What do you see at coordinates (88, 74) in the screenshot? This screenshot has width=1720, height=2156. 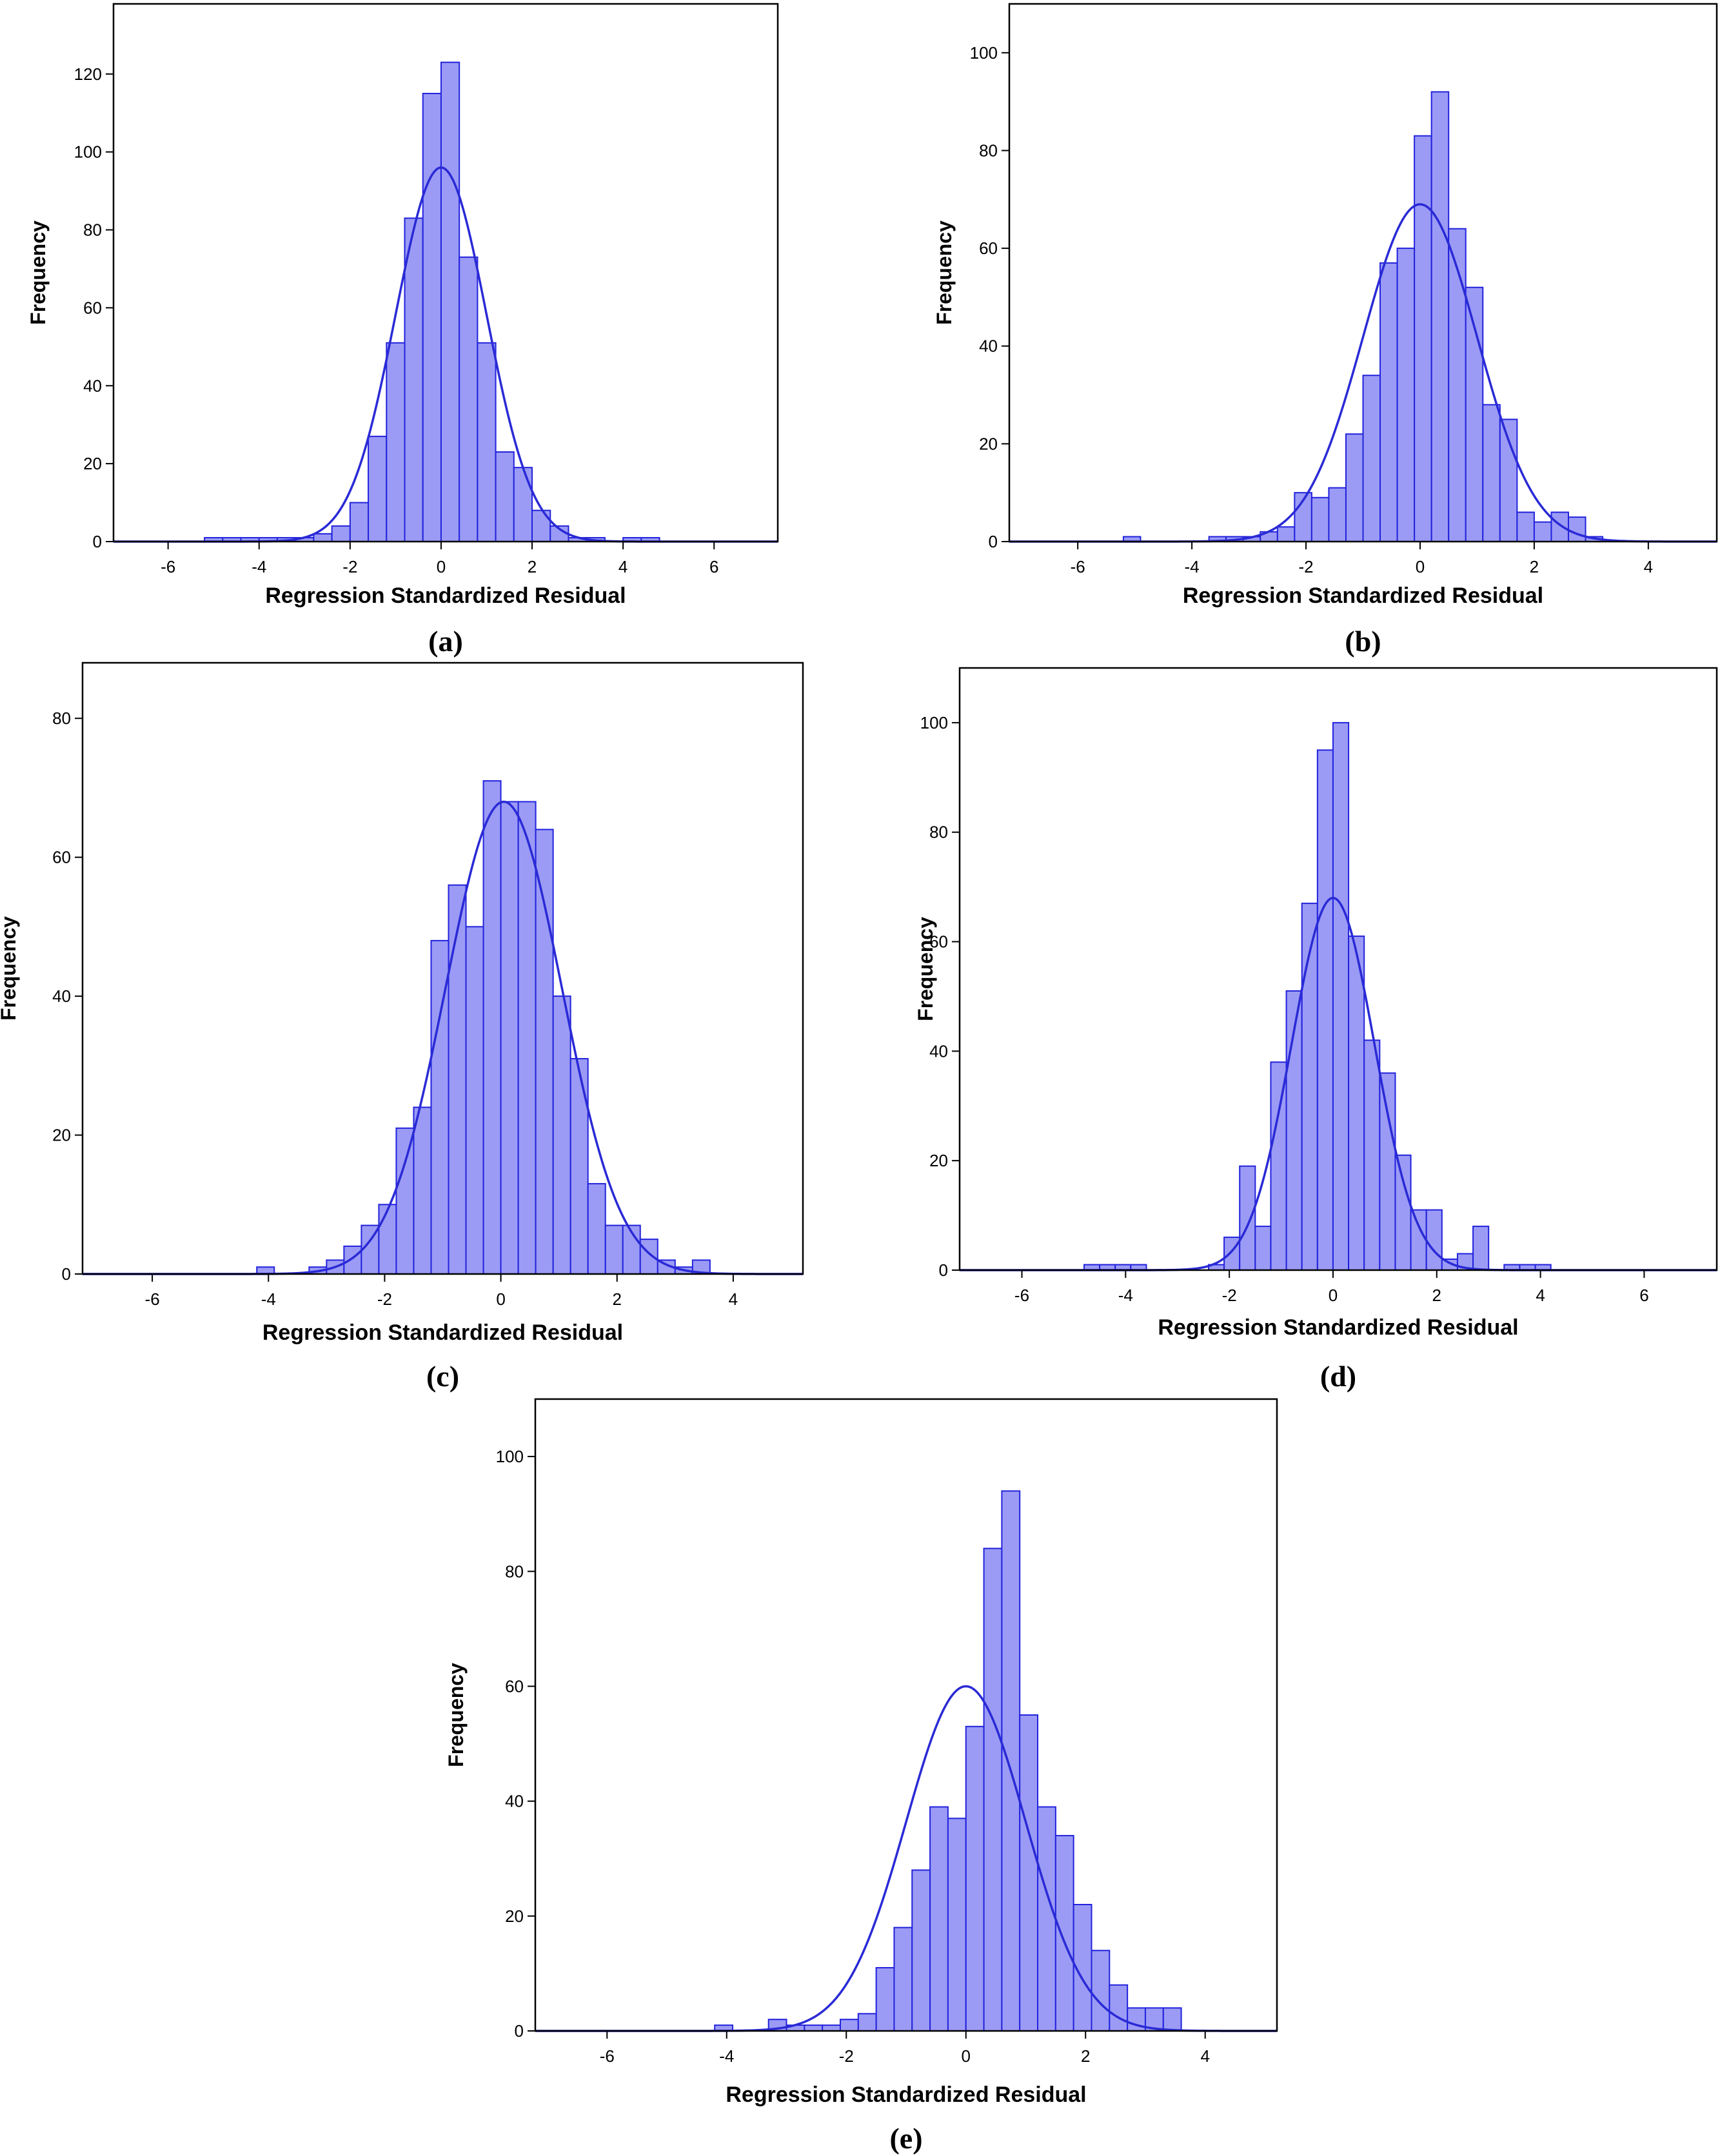 I see `y-tick-label: 120` at bounding box center [88, 74].